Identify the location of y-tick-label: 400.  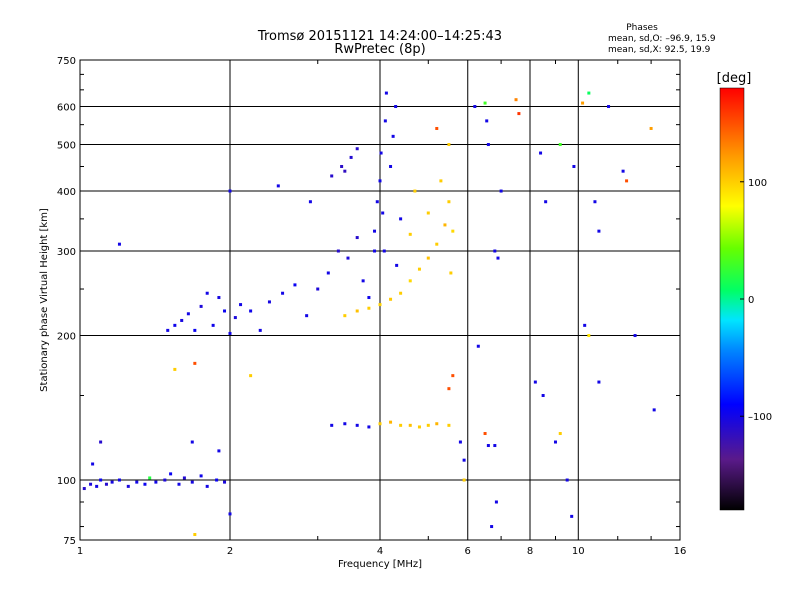
(66, 192).